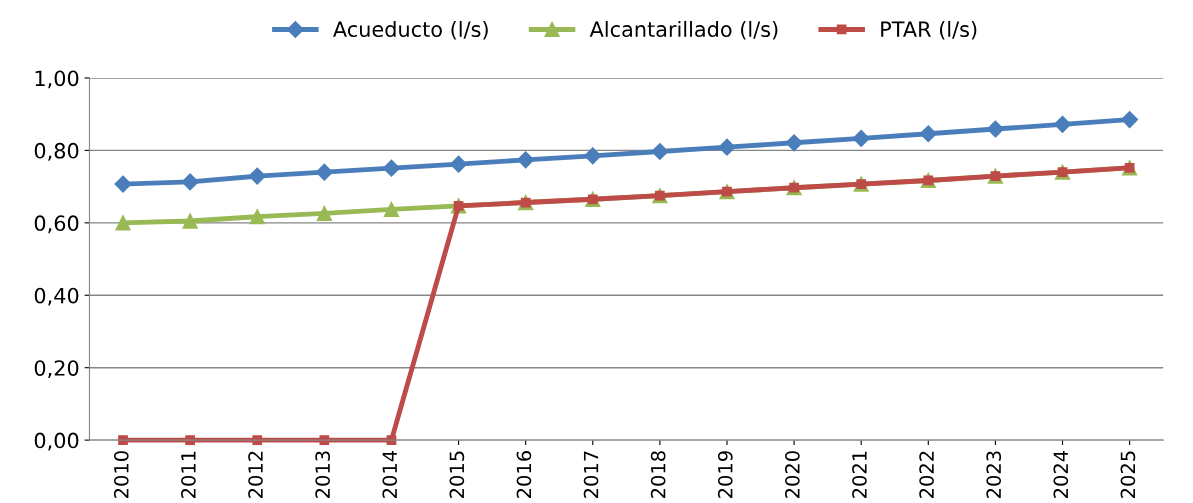  I want to click on x-tick-label: 2012, so click(255, 474).